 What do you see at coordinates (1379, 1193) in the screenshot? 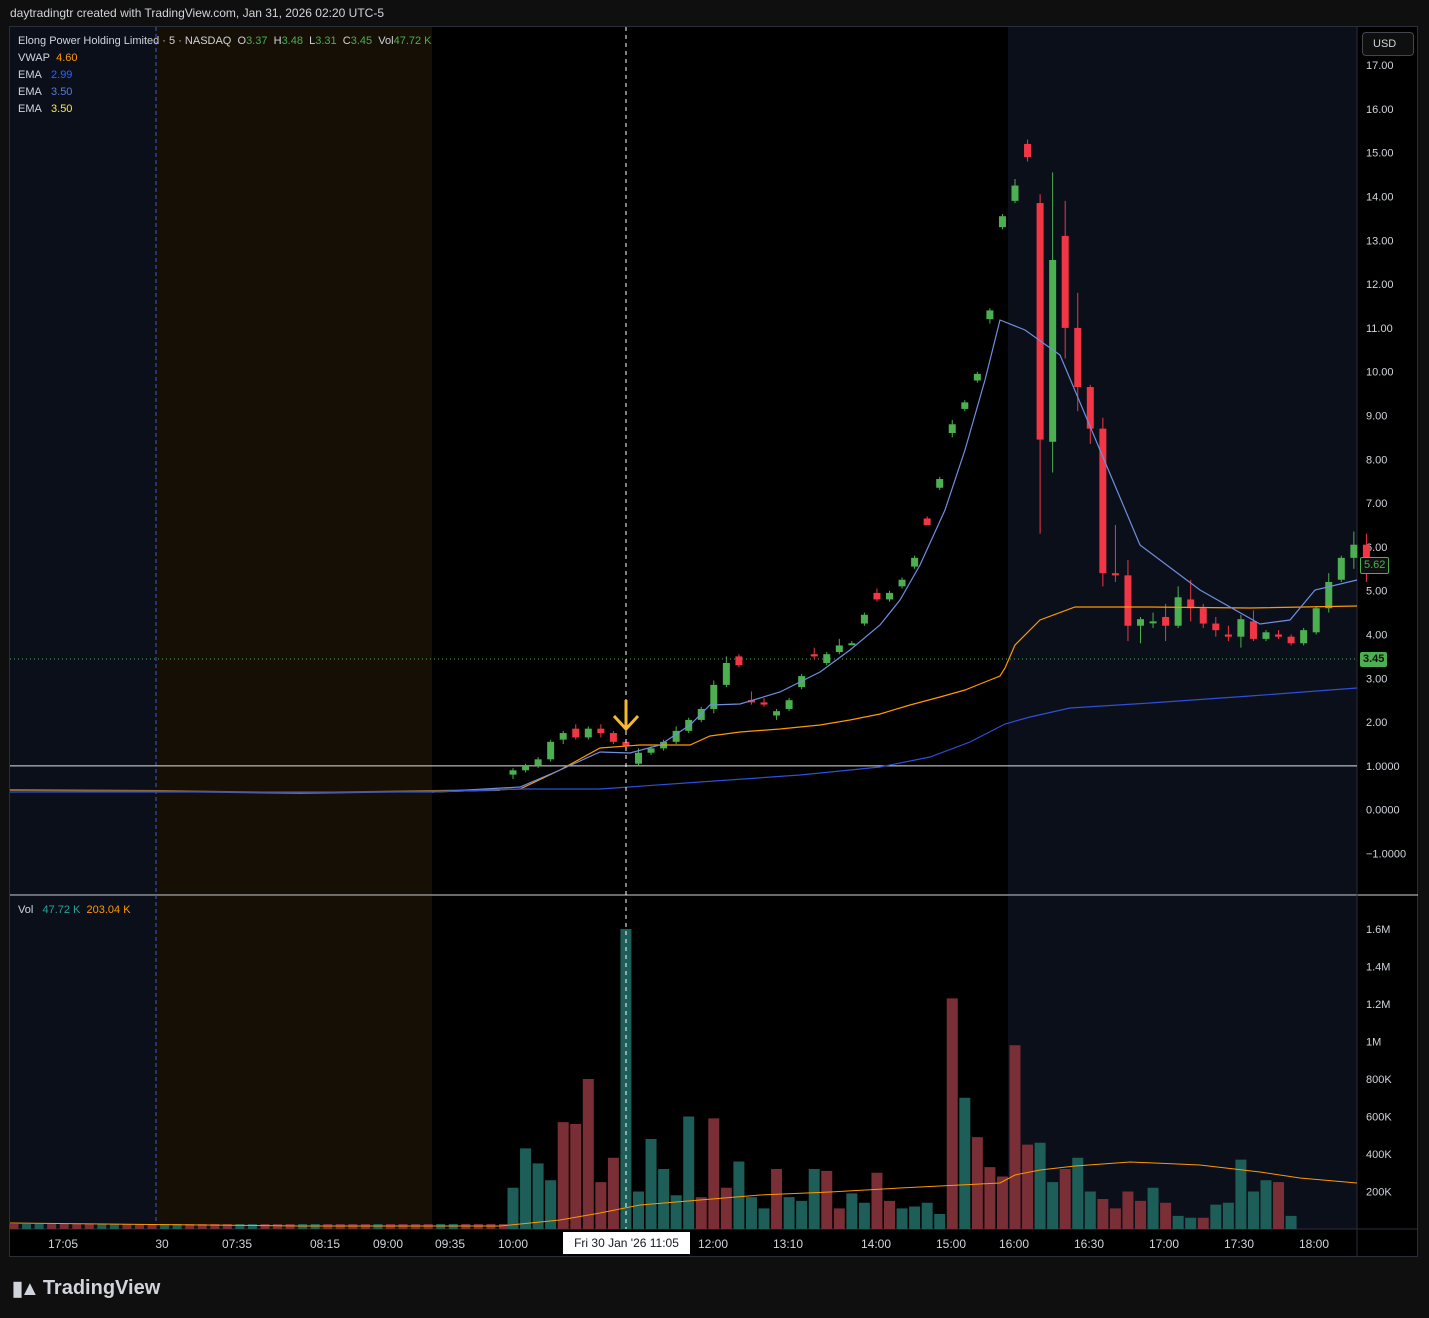
I see `volume-tick-label: 200K` at bounding box center [1379, 1193].